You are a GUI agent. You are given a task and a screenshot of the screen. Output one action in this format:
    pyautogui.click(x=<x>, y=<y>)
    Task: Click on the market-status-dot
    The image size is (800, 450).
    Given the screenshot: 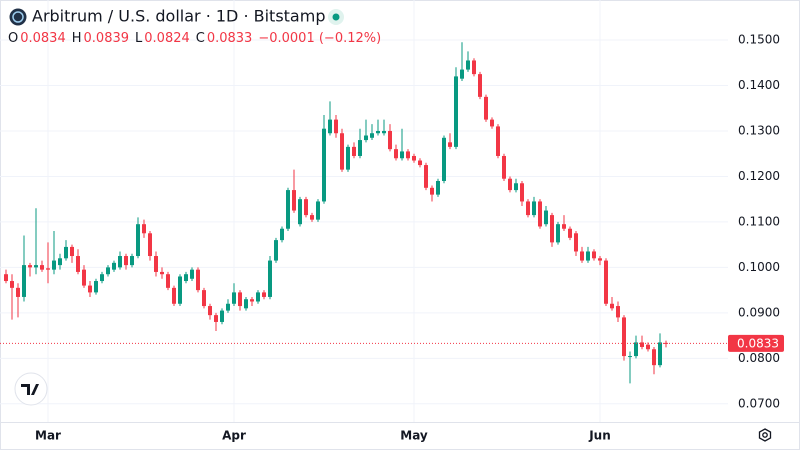 What is the action you would take?
    pyautogui.click(x=336, y=17)
    